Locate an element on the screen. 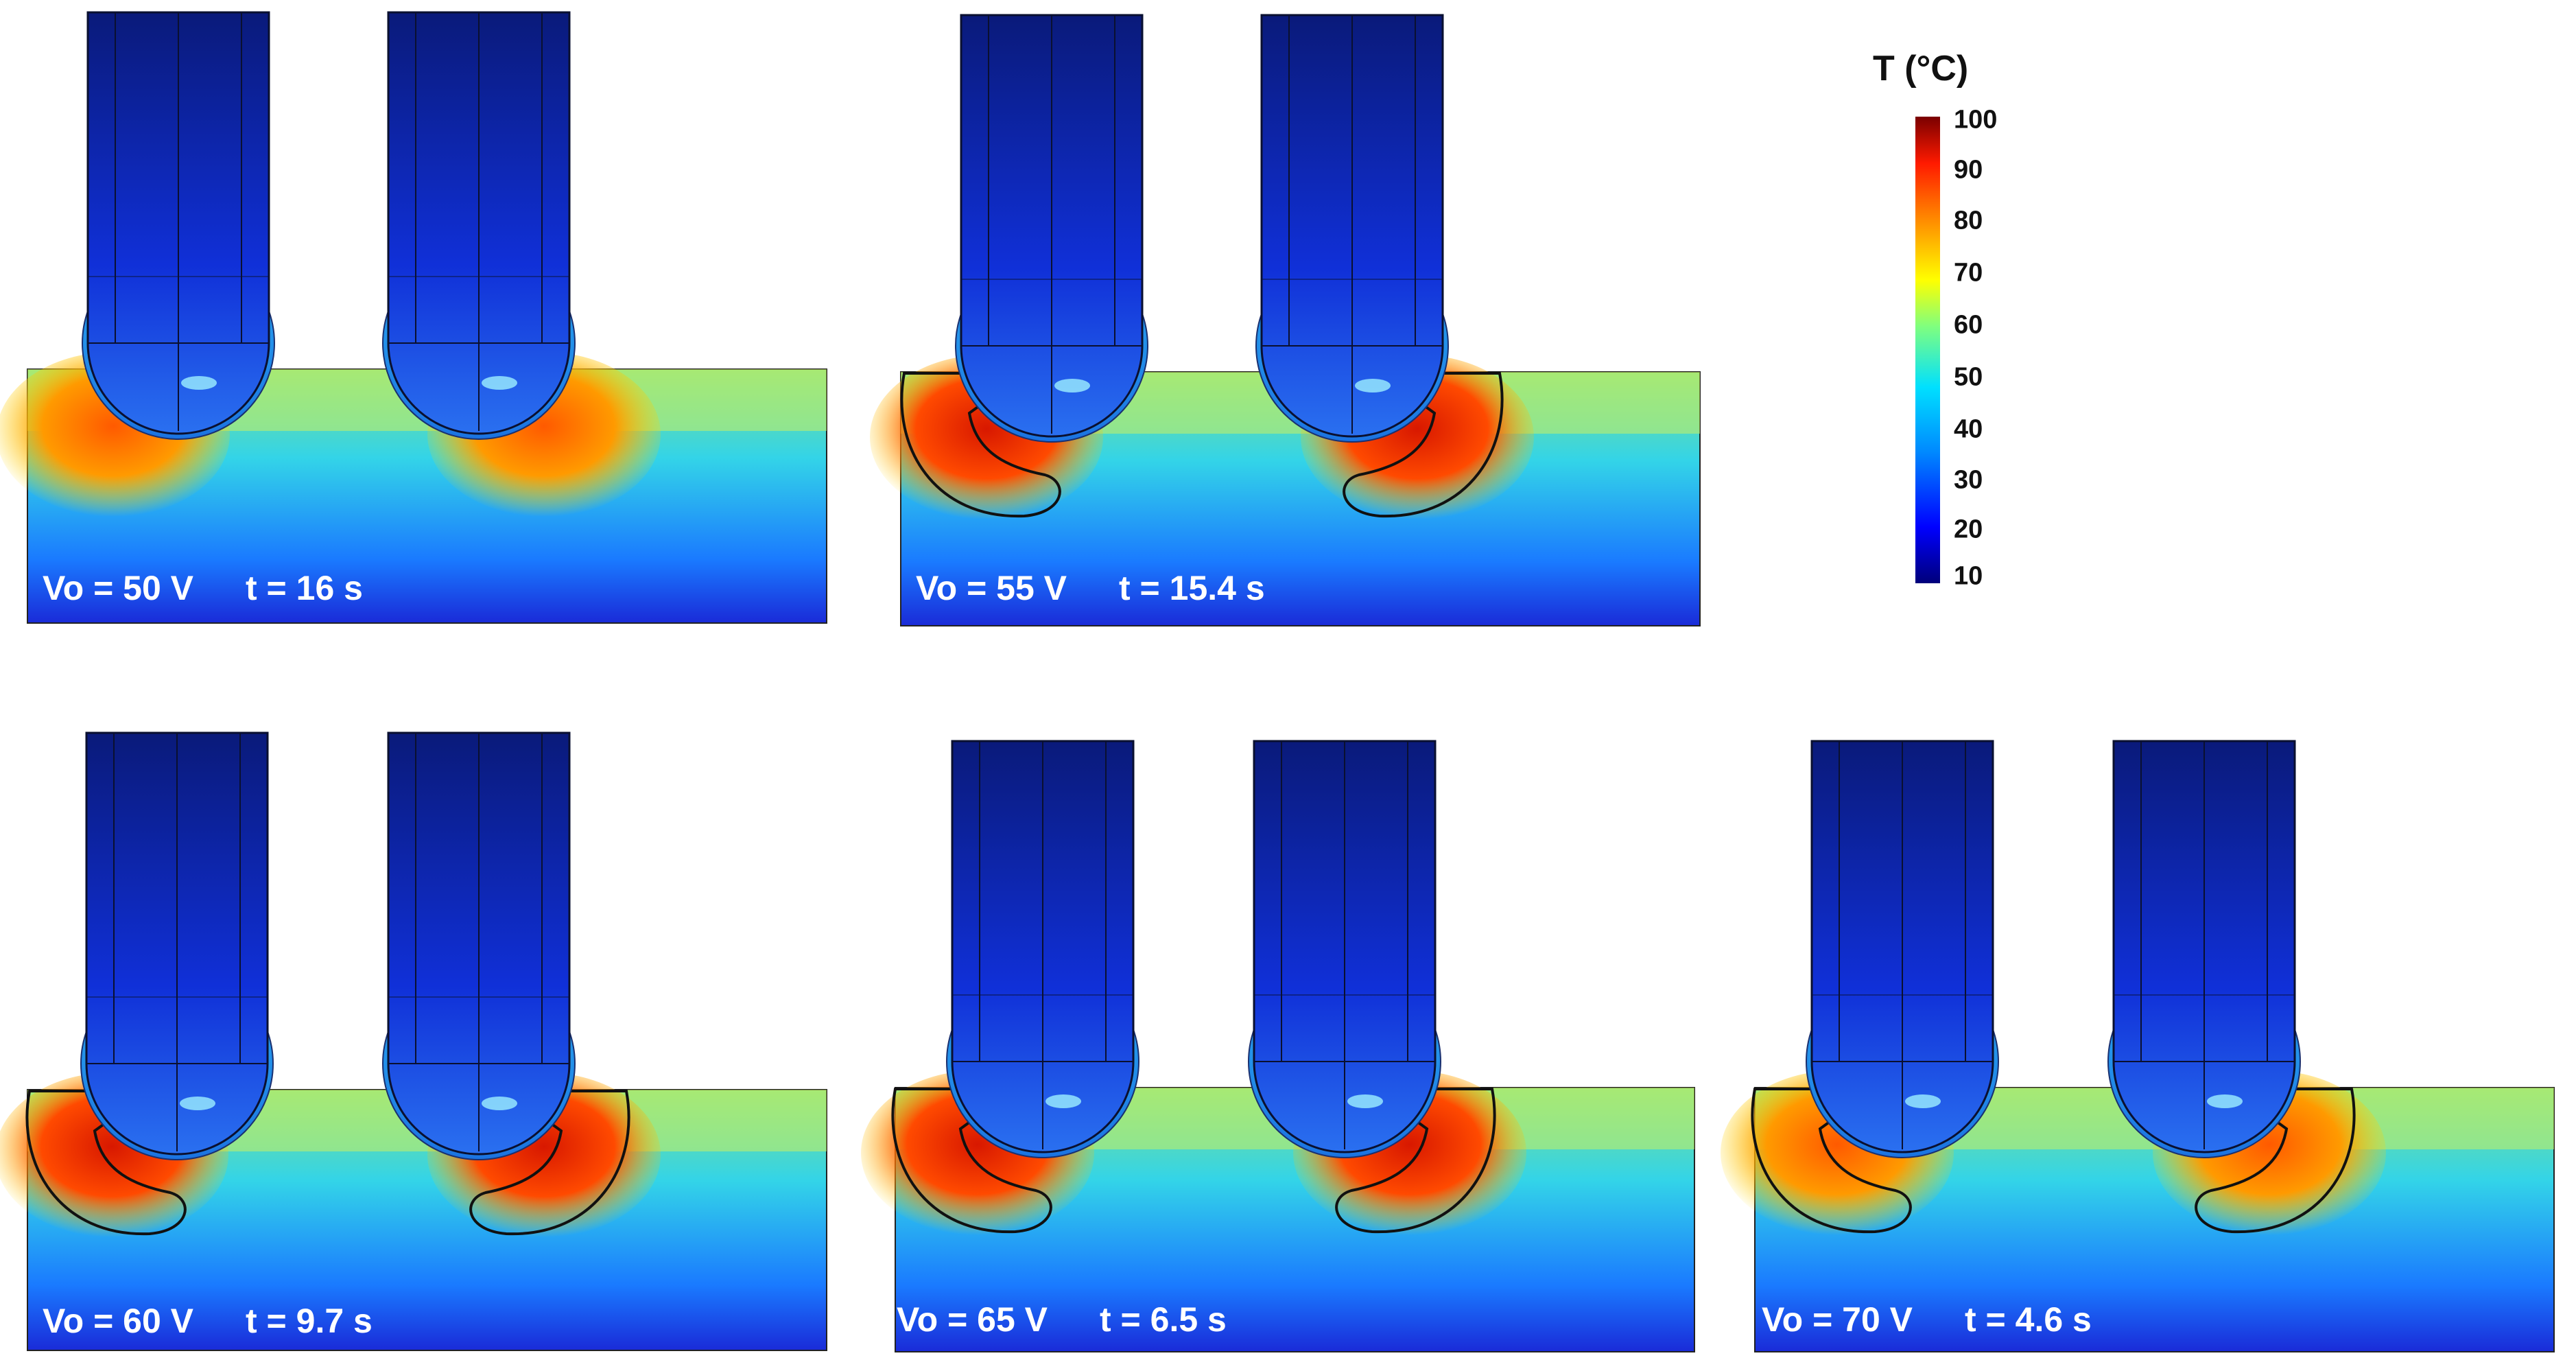  voltage-label: Vo = 70 V is located at coordinates (1837, 1319).